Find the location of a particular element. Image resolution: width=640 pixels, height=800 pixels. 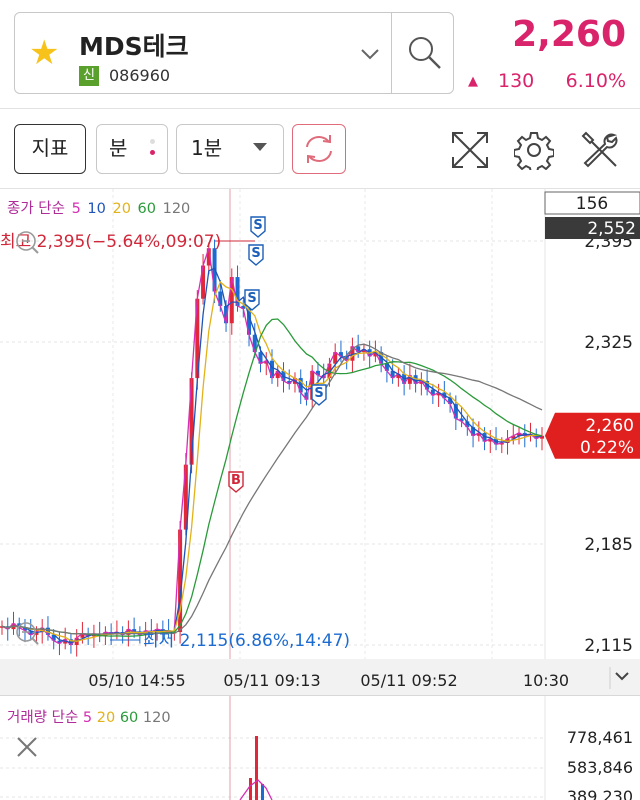

stock-selector: ★ MDS테크 신 086960 is located at coordinates (234, 53).